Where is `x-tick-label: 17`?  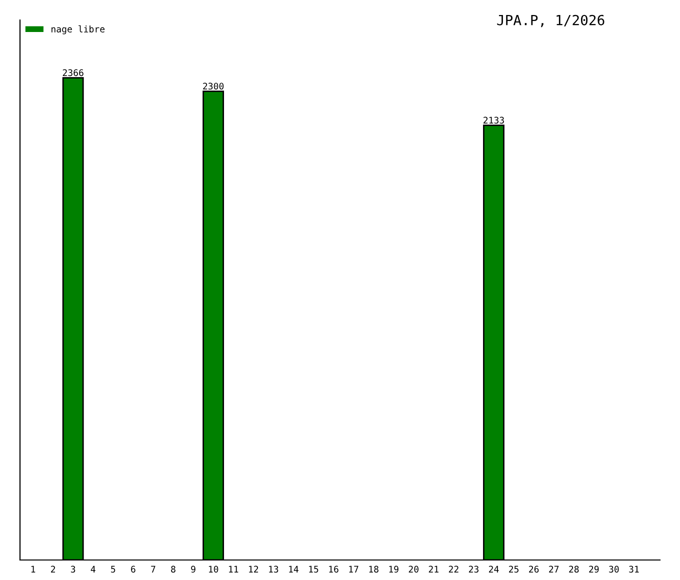
x-tick-label: 17 is located at coordinates (353, 569).